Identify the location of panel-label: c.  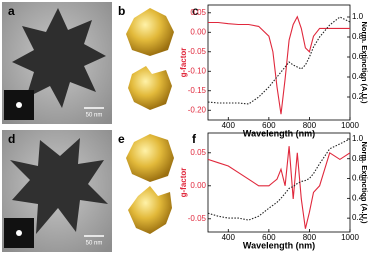
(195, 11).